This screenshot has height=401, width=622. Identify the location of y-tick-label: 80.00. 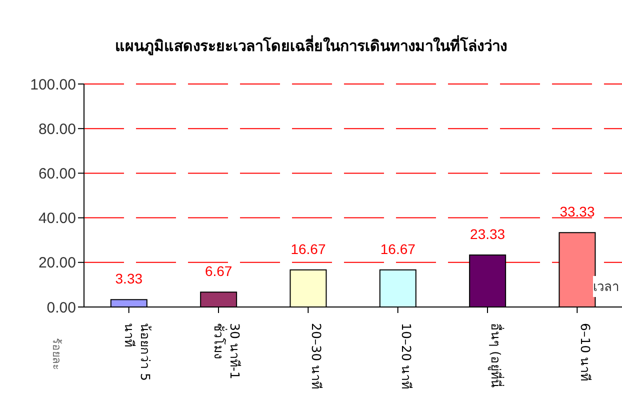
(57, 129).